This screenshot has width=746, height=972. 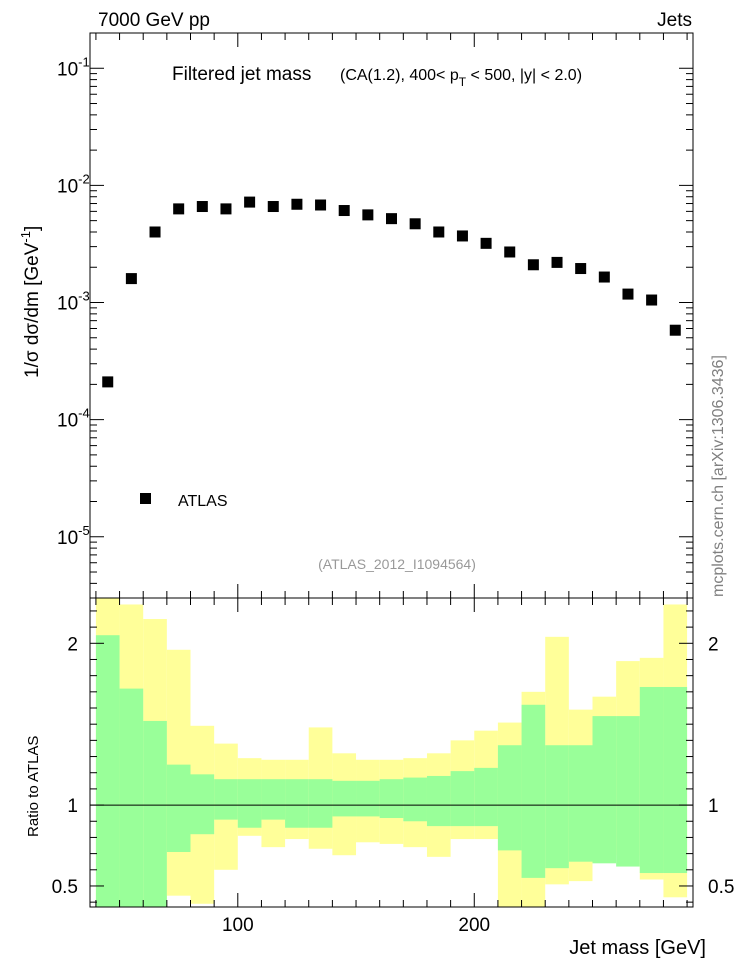 I want to click on y-tick-label: 10⁻³, so click(x=73, y=302).